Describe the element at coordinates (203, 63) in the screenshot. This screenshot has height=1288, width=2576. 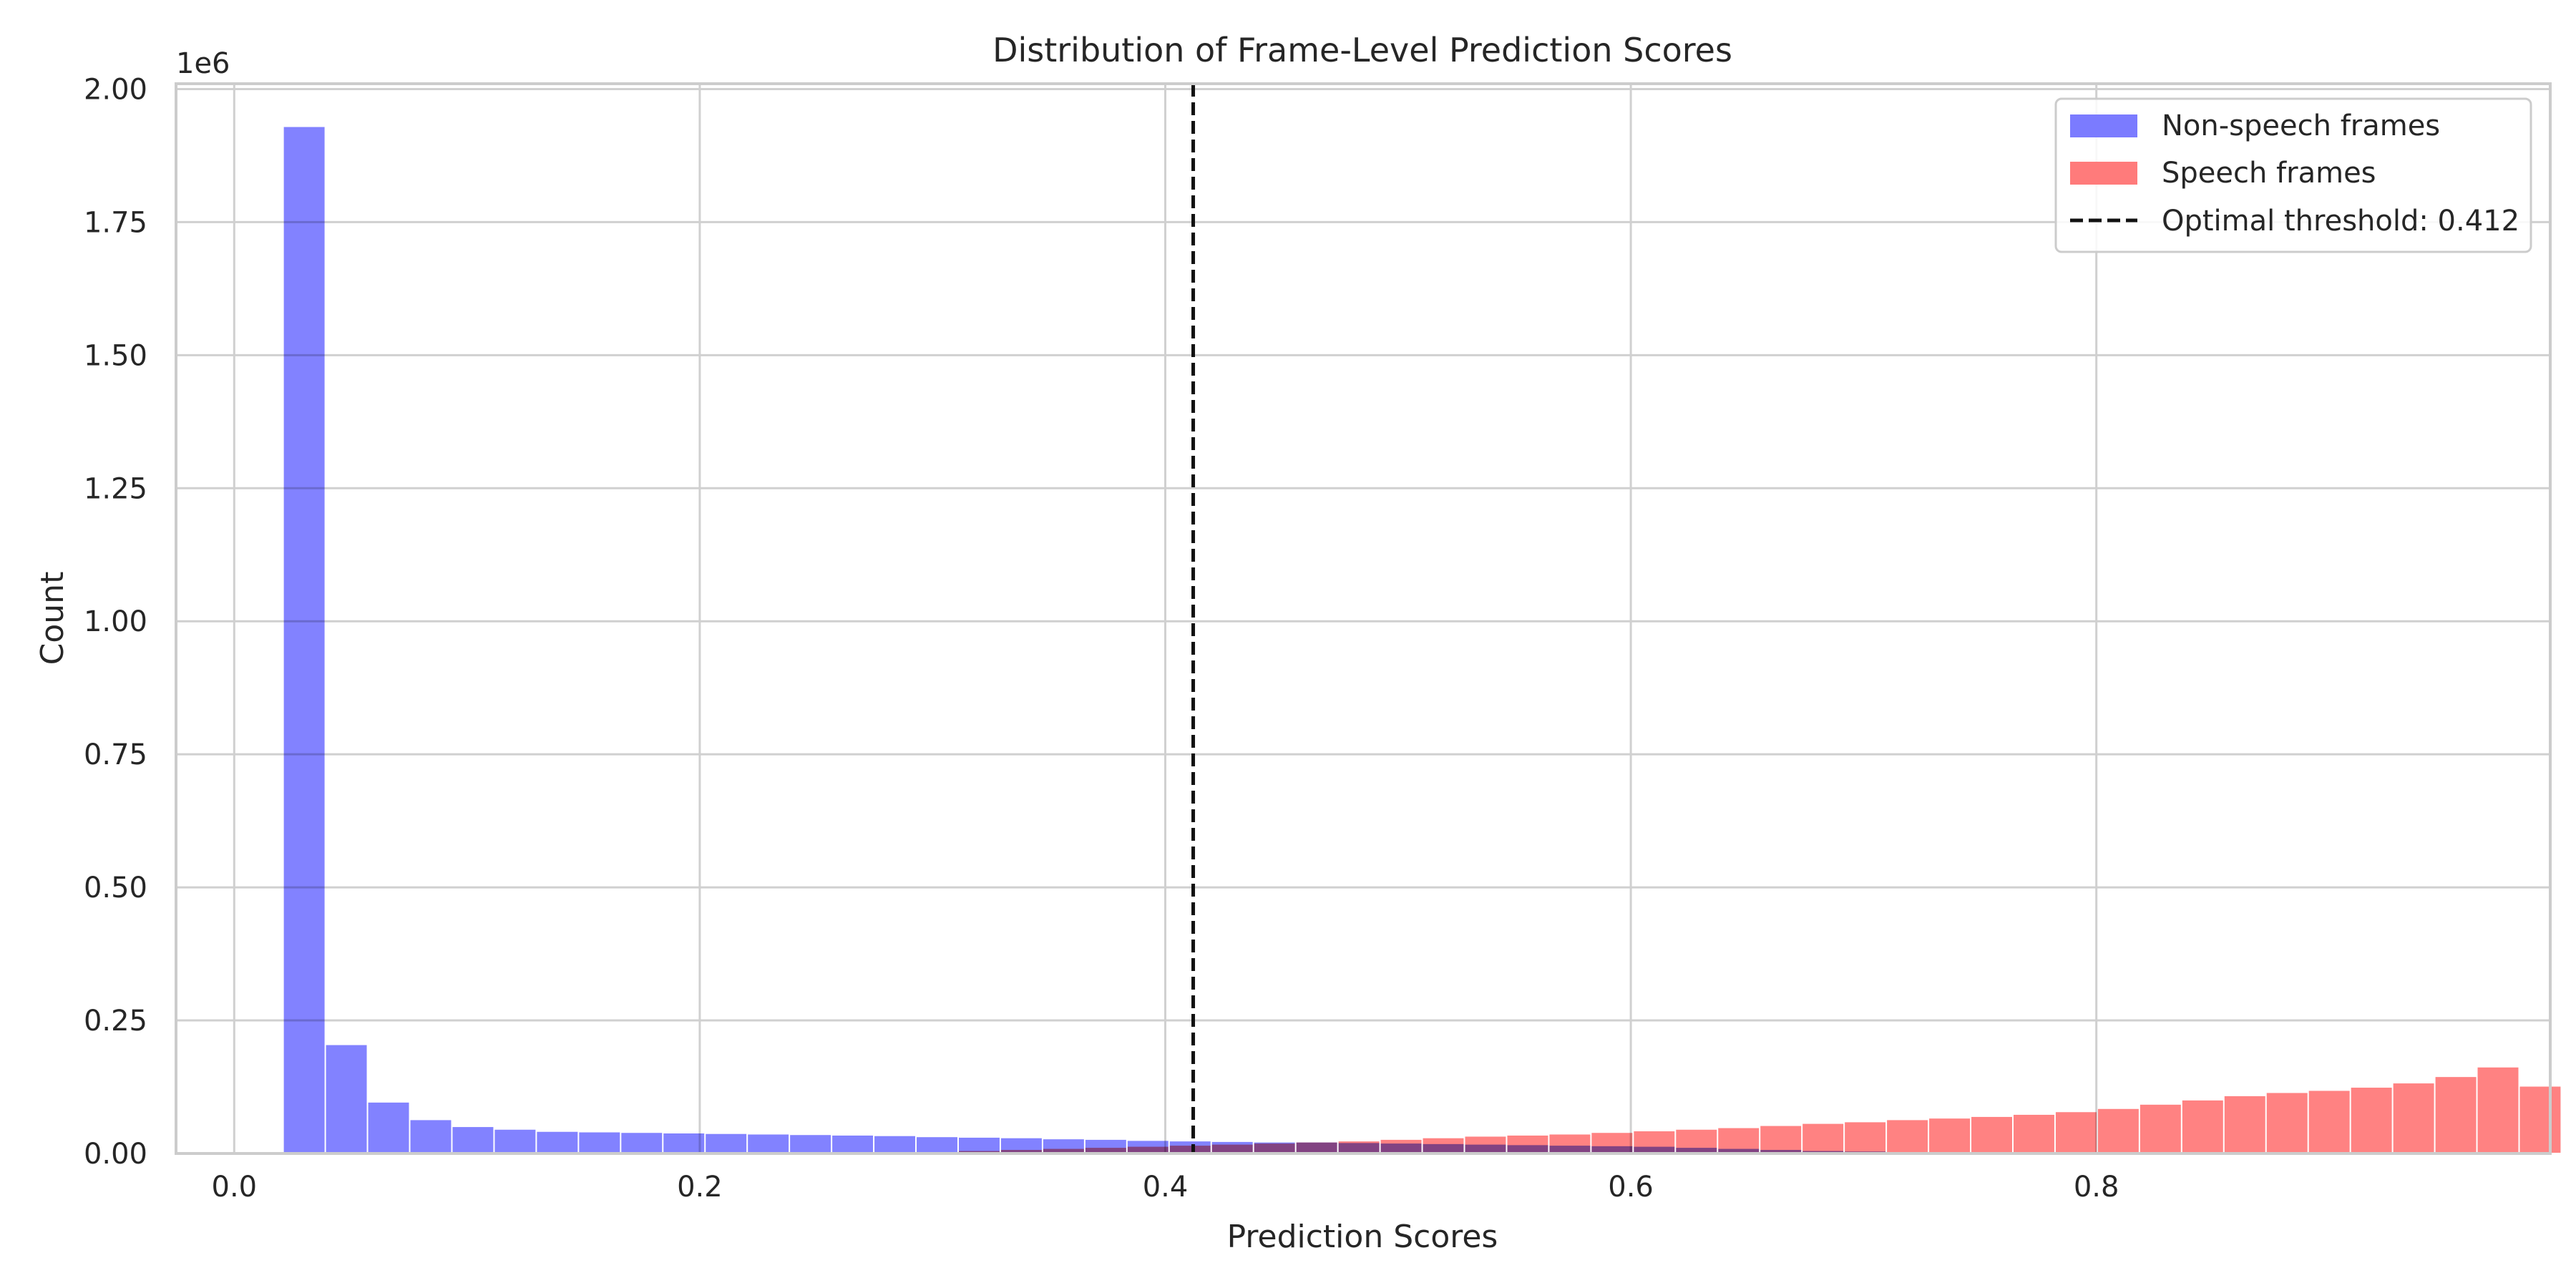
I see `y-axis-offset-label: 1e6` at that location.